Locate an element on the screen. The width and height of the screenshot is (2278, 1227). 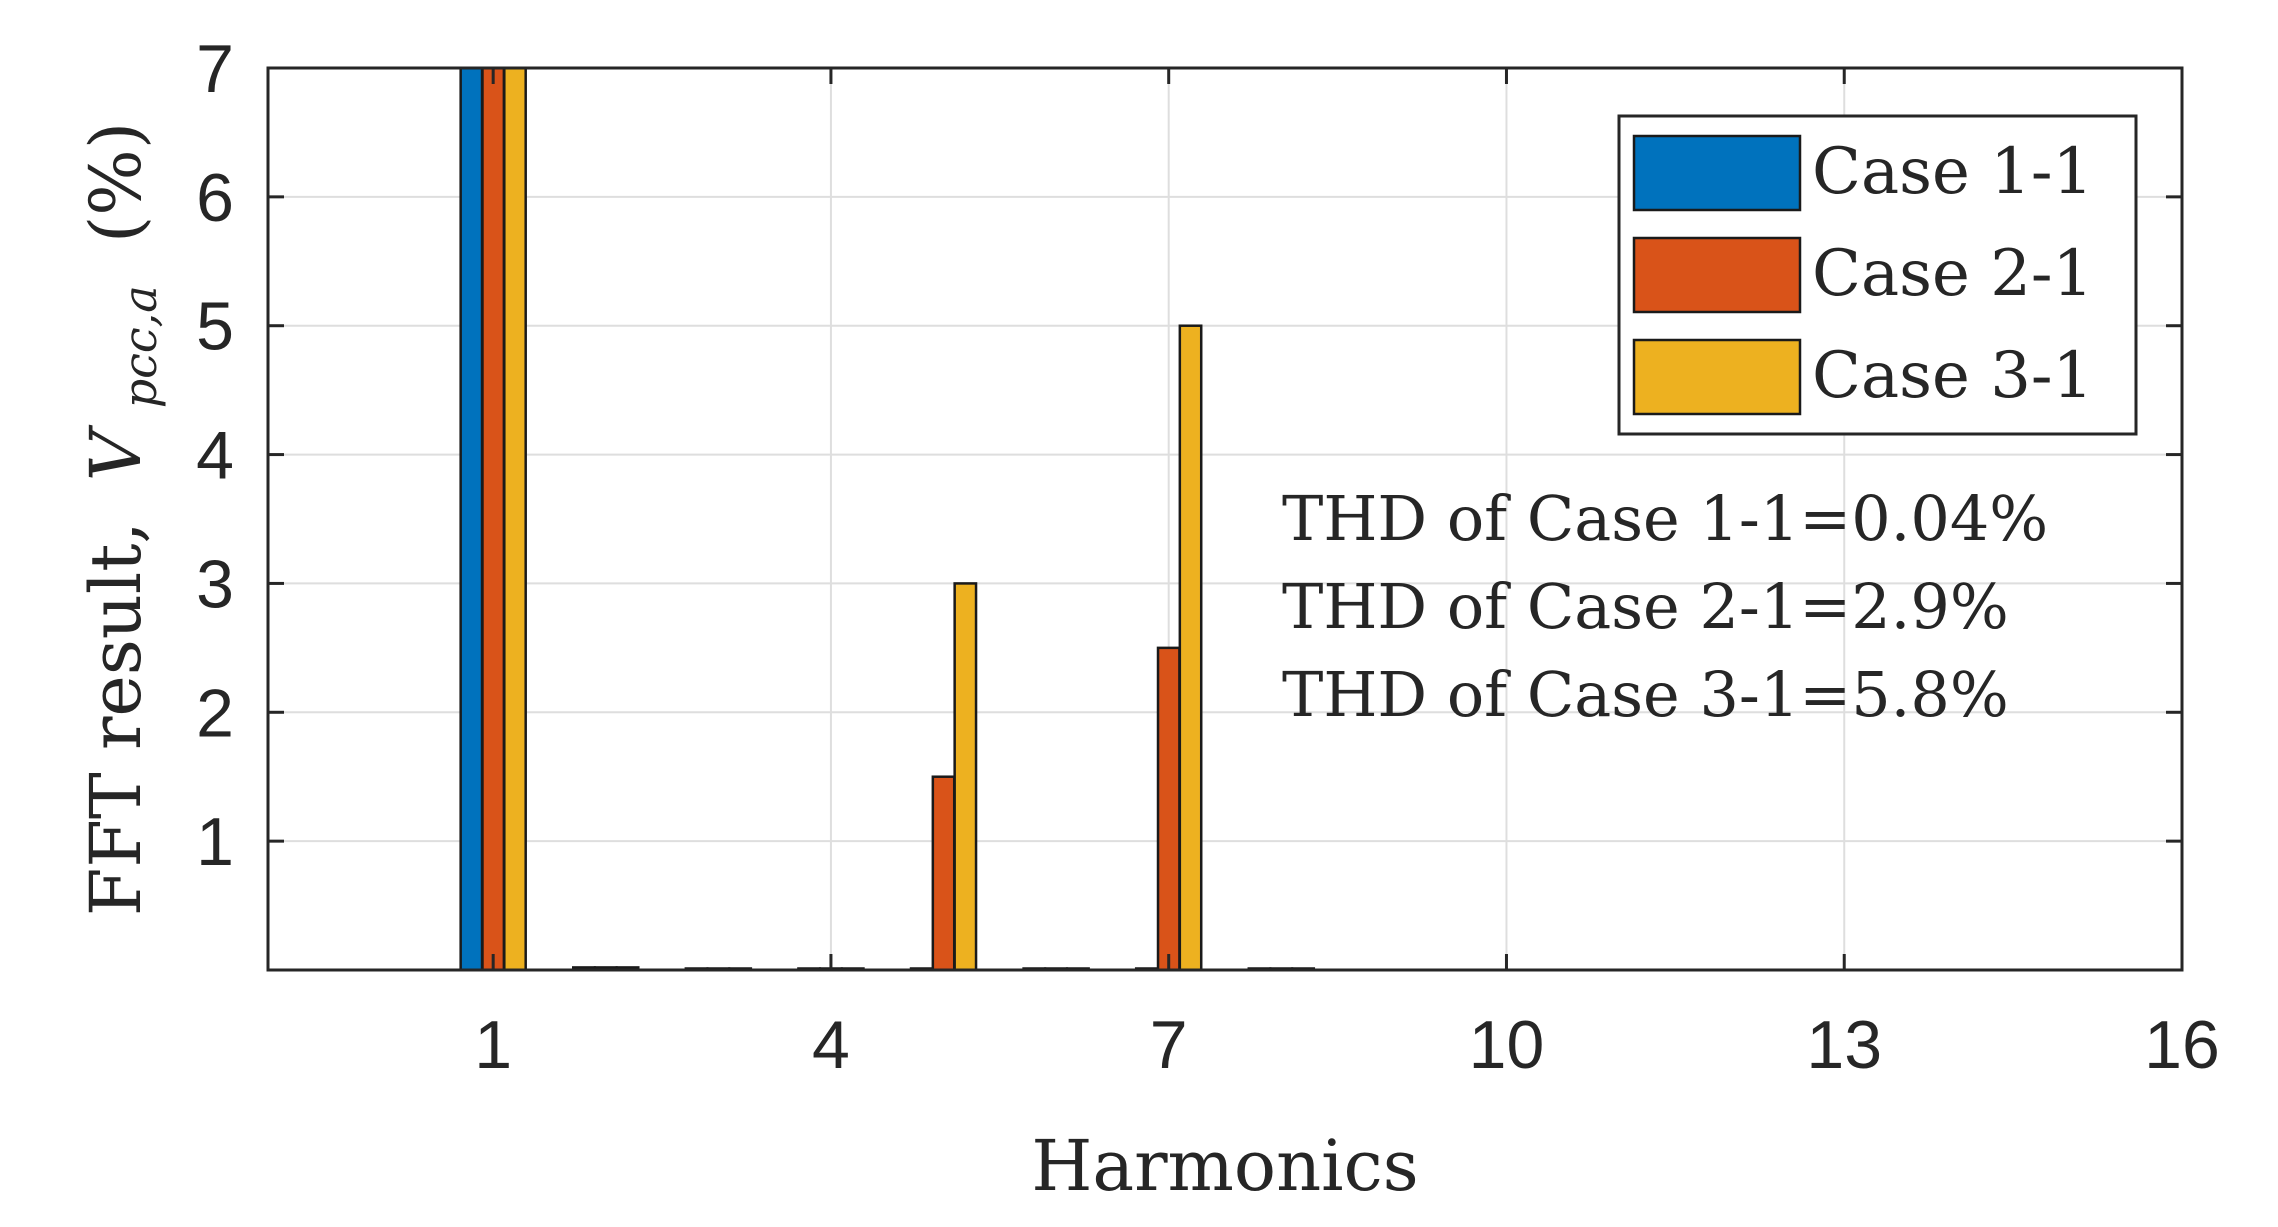
thd-annotation: THD of Case 3-1=5.8% is located at coordinates (1645, 694).